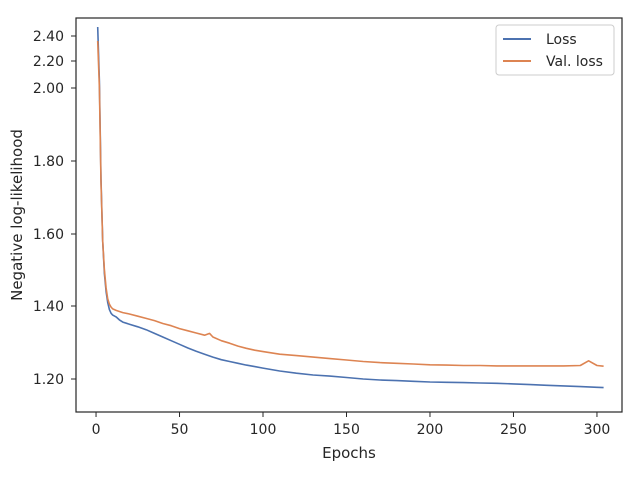 This screenshot has height=480, width=640. What do you see at coordinates (349, 453) in the screenshot?
I see `x-axis-label: Epochs` at bounding box center [349, 453].